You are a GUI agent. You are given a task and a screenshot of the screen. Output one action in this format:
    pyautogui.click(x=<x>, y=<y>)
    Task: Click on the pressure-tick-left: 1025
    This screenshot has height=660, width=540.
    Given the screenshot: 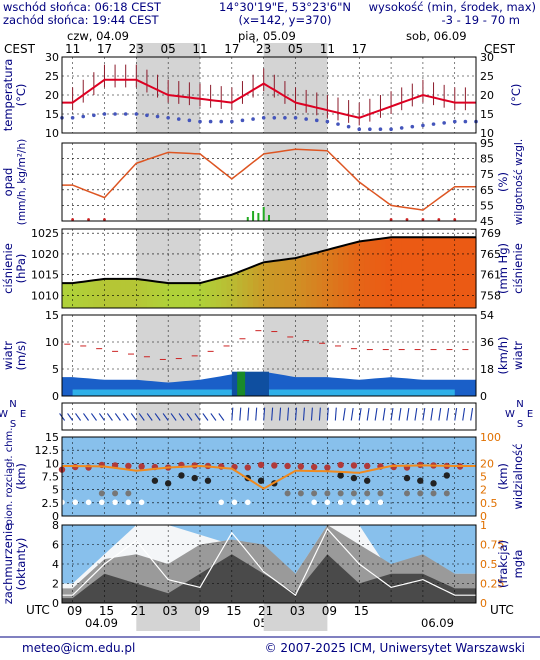 What is the action you would take?
    pyautogui.click(x=45, y=233)
    